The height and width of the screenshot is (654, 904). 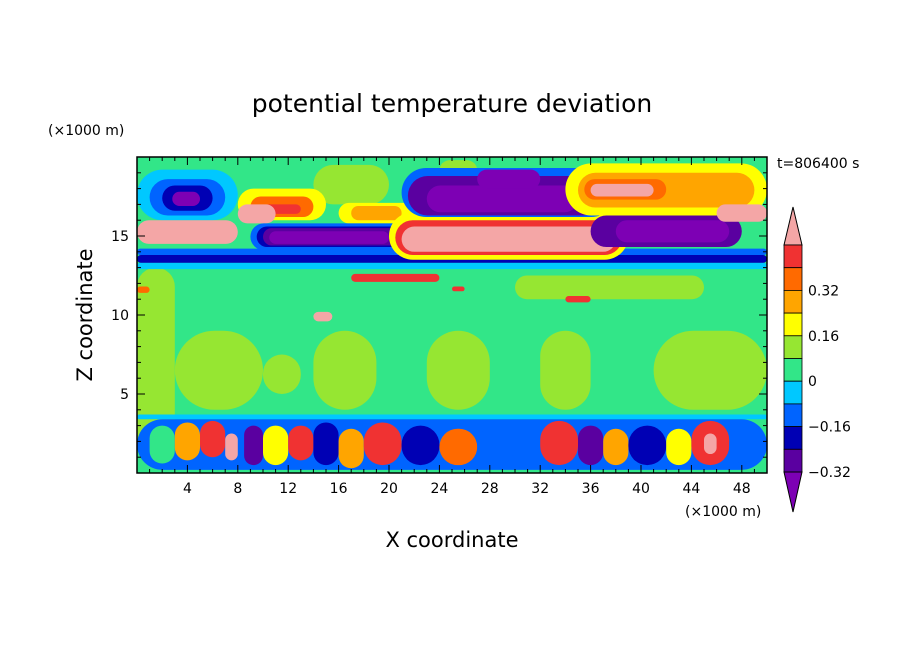 I want to click on x-tick-label: 8, so click(x=237, y=489).